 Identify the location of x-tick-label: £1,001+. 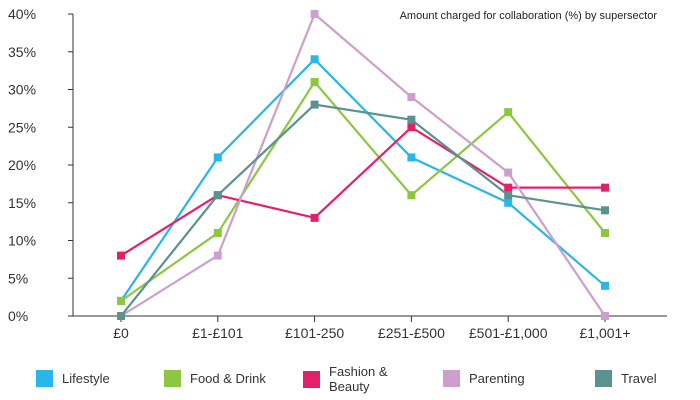
(605, 333).